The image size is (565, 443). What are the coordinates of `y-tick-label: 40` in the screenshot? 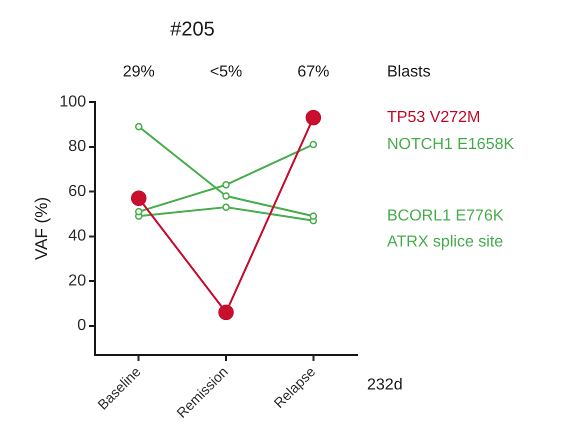 It's located at (77, 236).